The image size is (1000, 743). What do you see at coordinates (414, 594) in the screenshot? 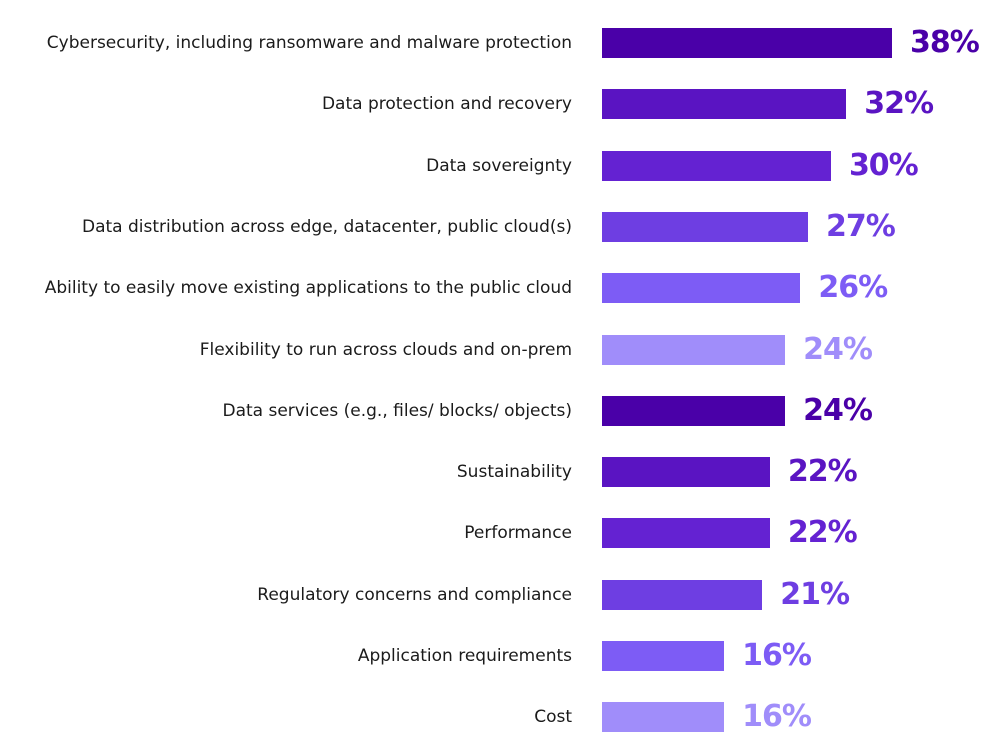
I see `category-label: Regulatory concerns and compliance` at bounding box center [414, 594].